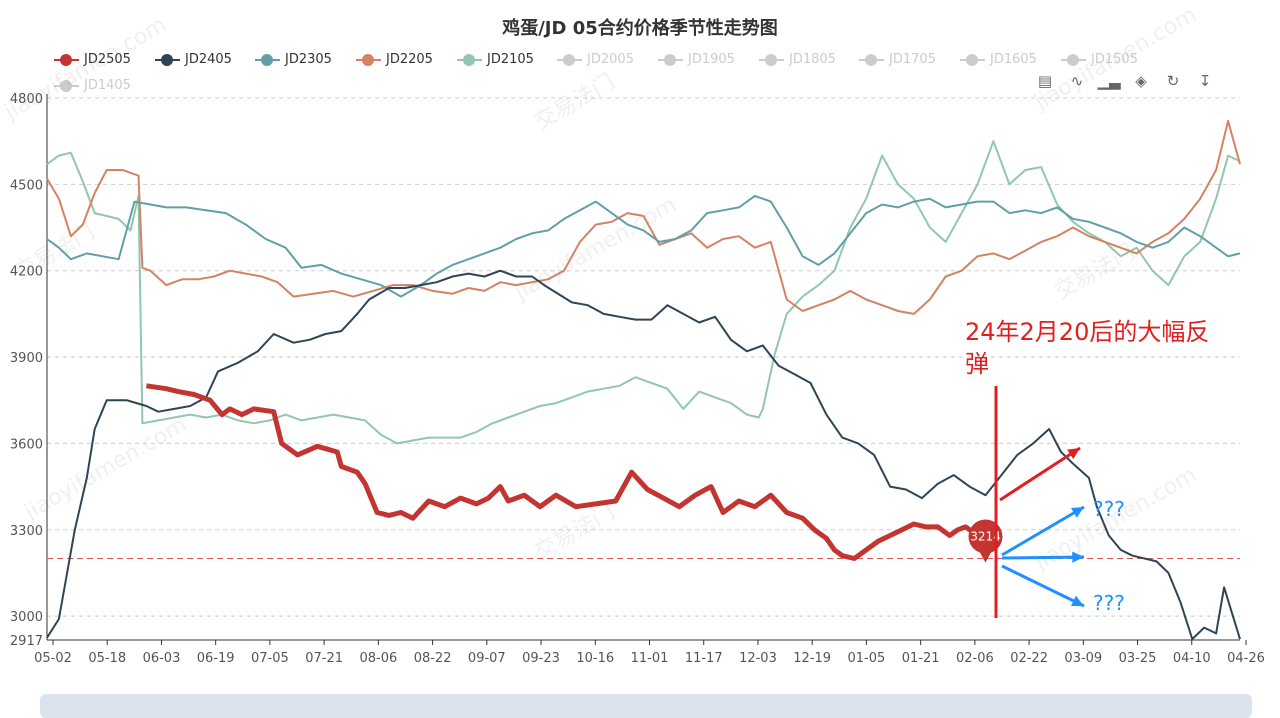 Image resolution: width=1280 pixels, height=718 pixels. Describe the element at coordinates (867, 658) in the screenshot. I see `x-tick-label: 01-05` at that location.